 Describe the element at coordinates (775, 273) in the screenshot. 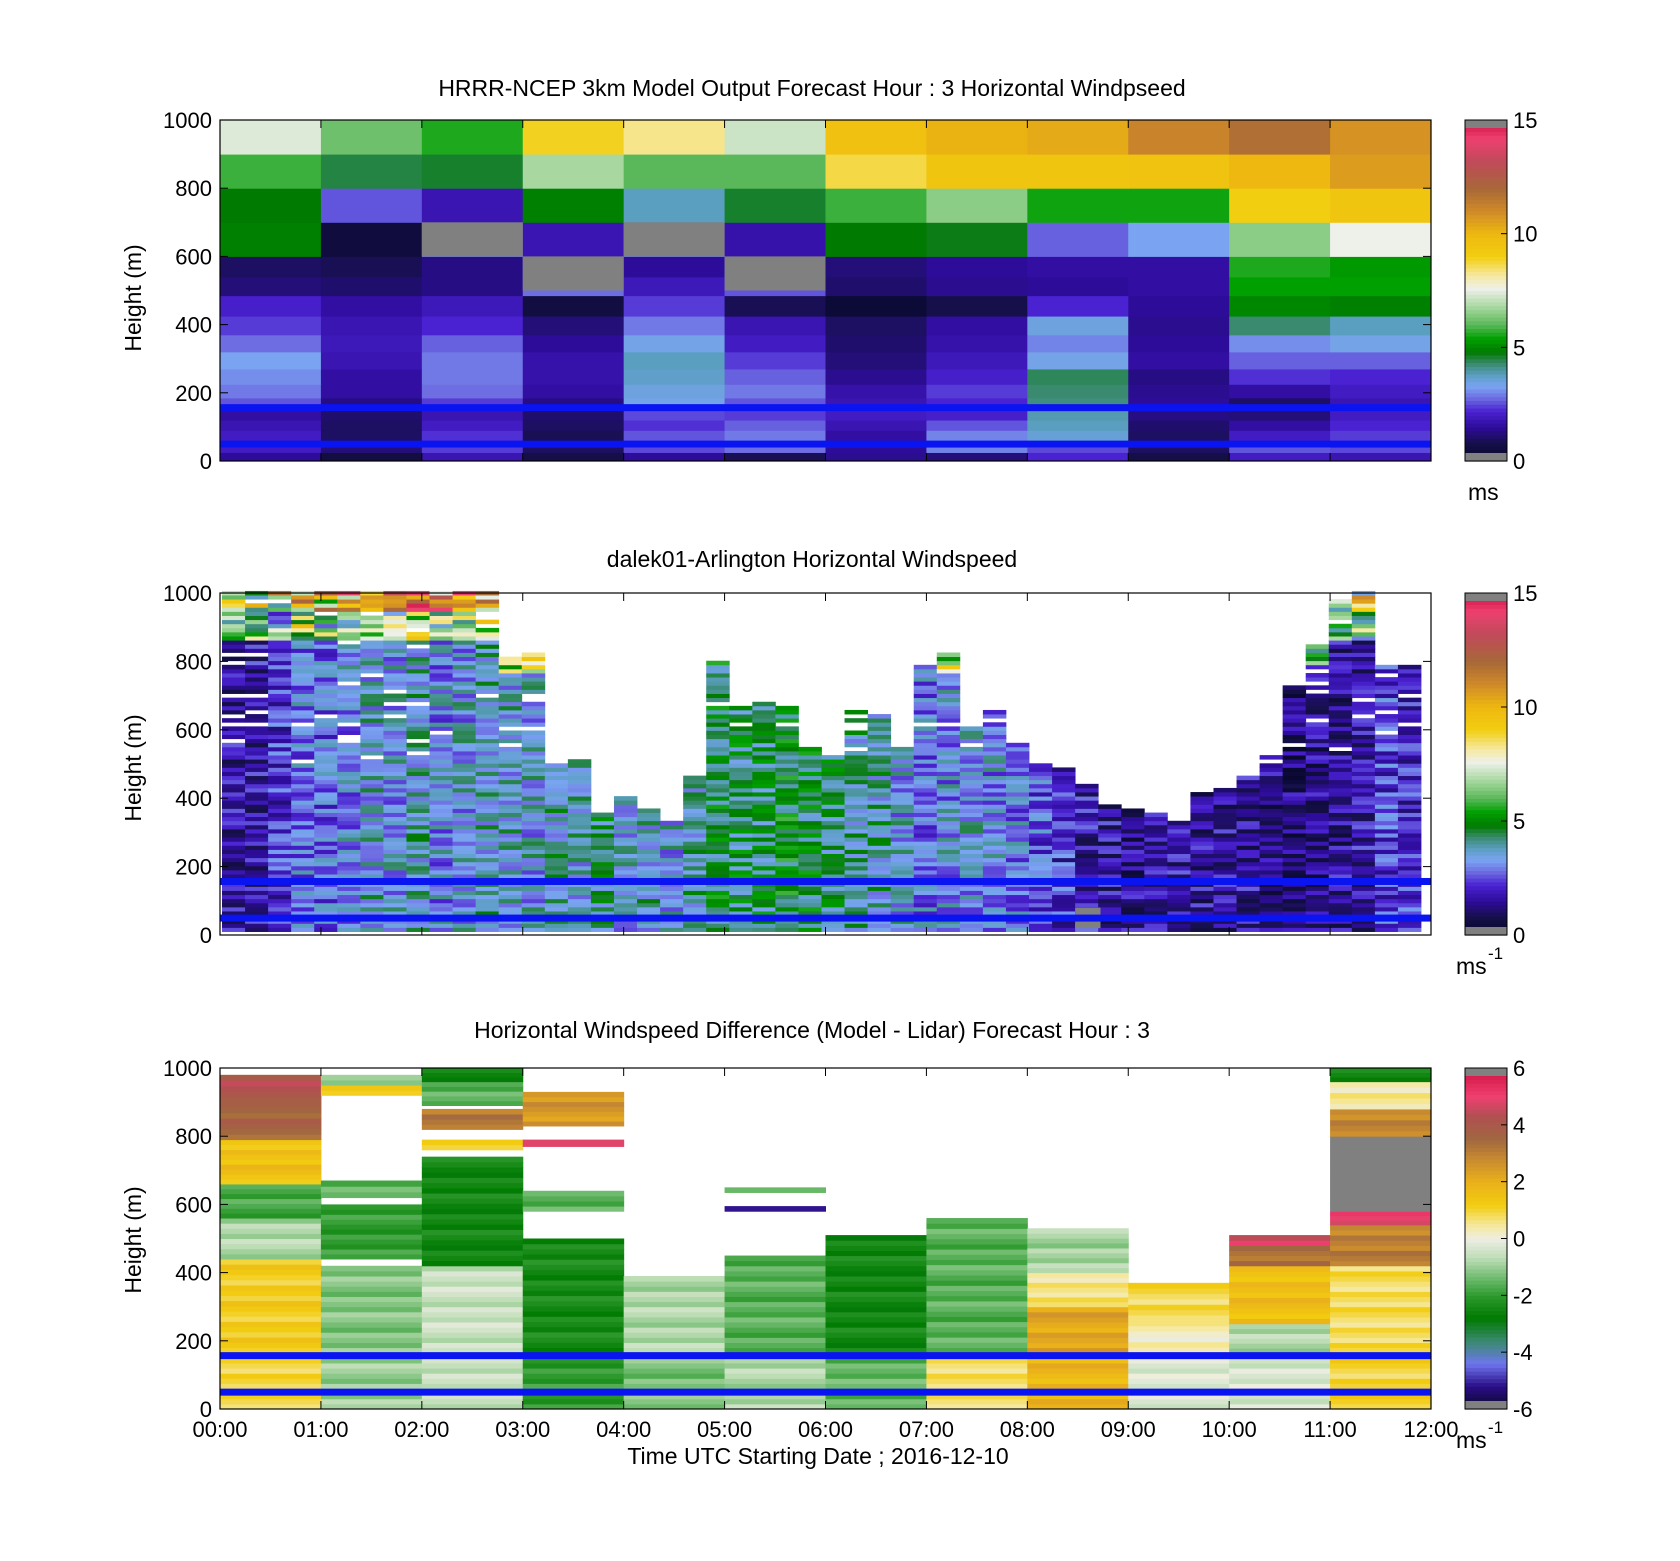

I see `heatmap-cell-missing` at that location.